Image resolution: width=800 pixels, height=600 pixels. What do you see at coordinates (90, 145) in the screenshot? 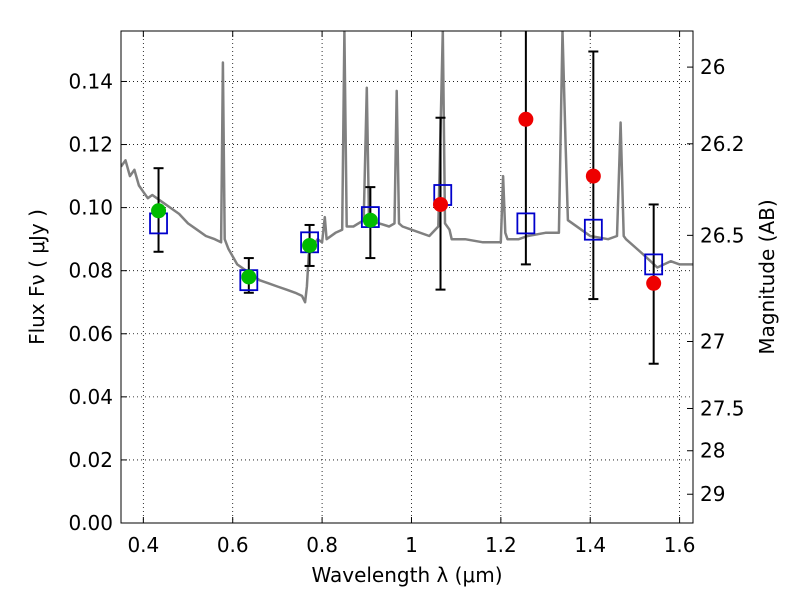
I see `y-tick-label: 0.12` at bounding box center [90, 145].